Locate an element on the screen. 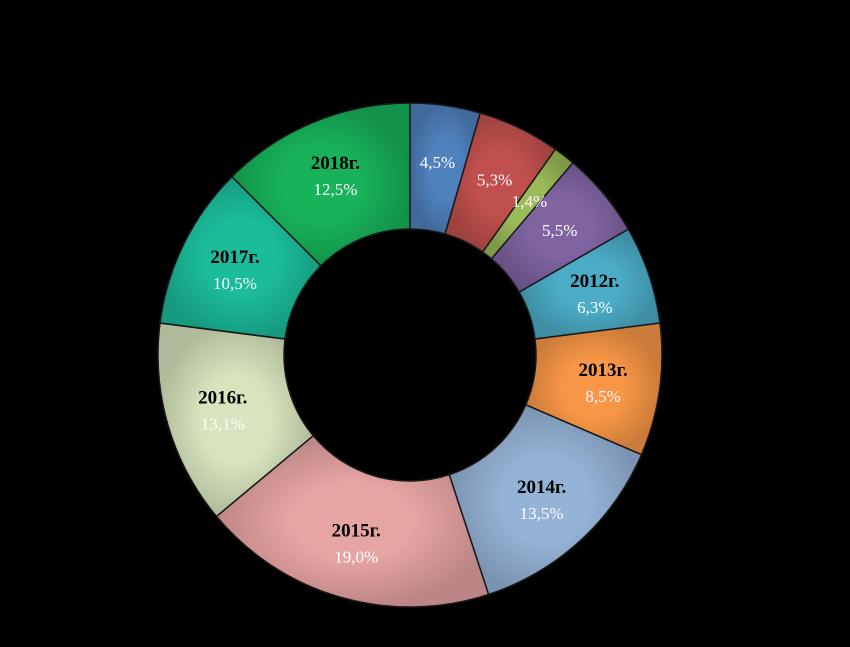  slice-label-7: 2014г. is located at coordinates (541, 487).